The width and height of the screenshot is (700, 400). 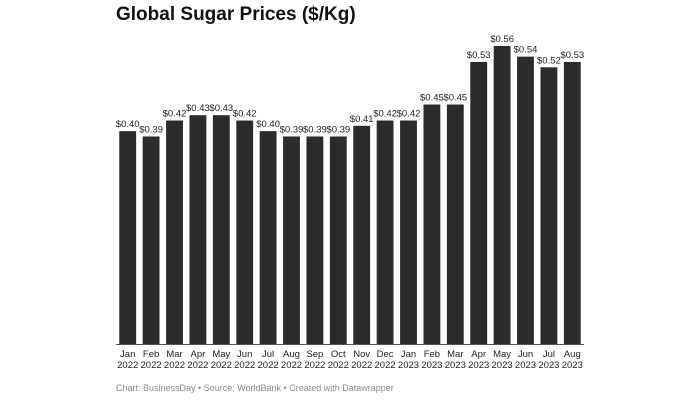 I want to click on x-tick-label: Oct 2022, so click(x=338, y=360).